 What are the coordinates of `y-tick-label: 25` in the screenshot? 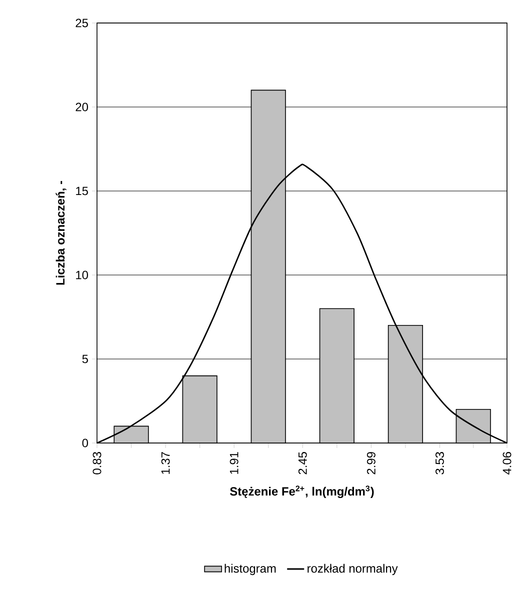 It's located at (82, 23).